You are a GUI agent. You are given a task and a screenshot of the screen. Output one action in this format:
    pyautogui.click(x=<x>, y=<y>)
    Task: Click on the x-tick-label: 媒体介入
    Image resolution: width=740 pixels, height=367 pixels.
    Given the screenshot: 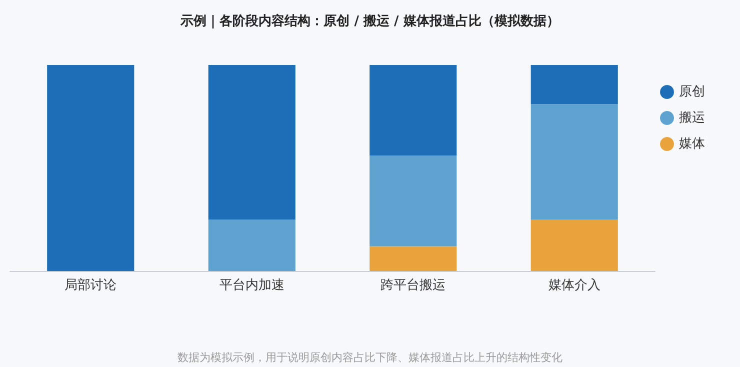 What is the action you would take?
    pyautogui.click(x=574, y=285)
    